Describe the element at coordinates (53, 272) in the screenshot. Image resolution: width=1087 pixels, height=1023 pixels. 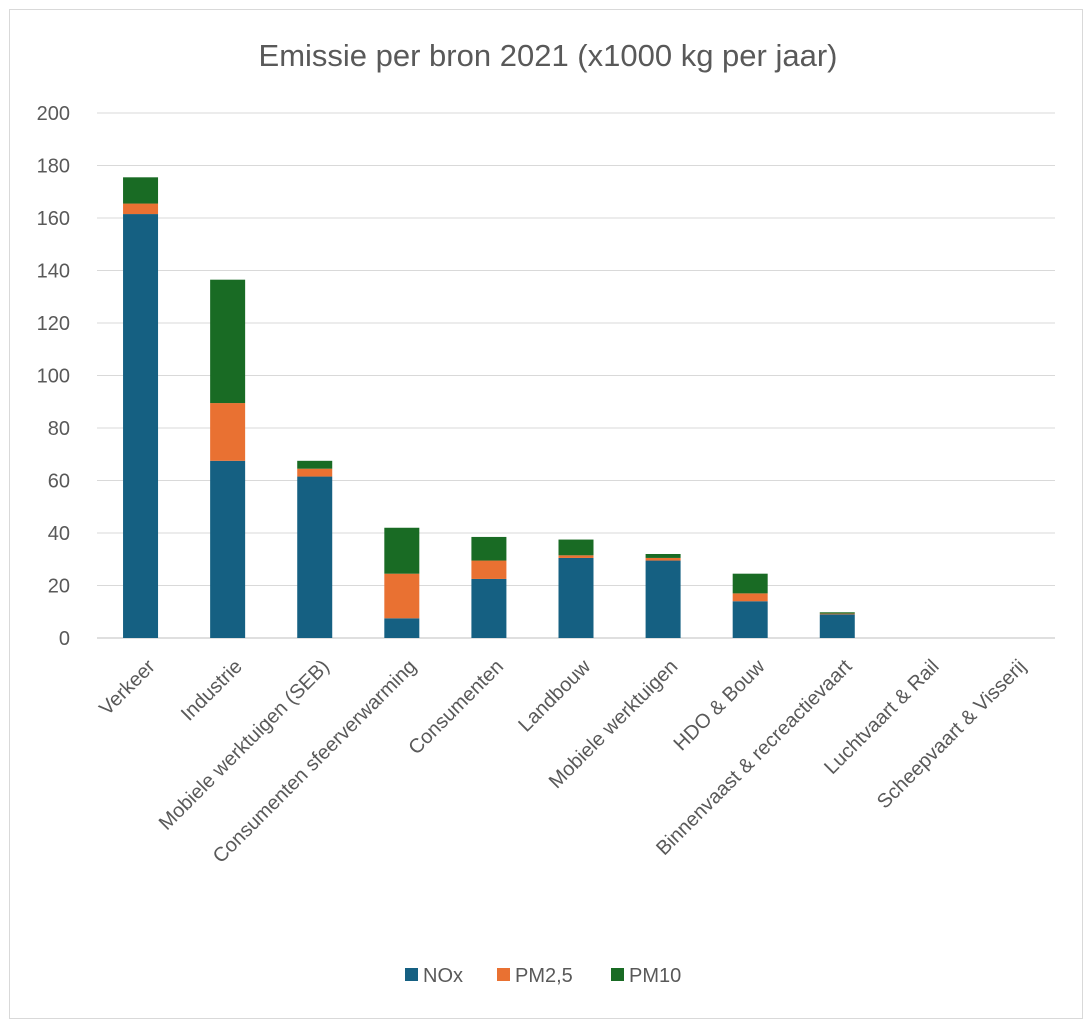
I see `y-tick-label: 140` at that location.